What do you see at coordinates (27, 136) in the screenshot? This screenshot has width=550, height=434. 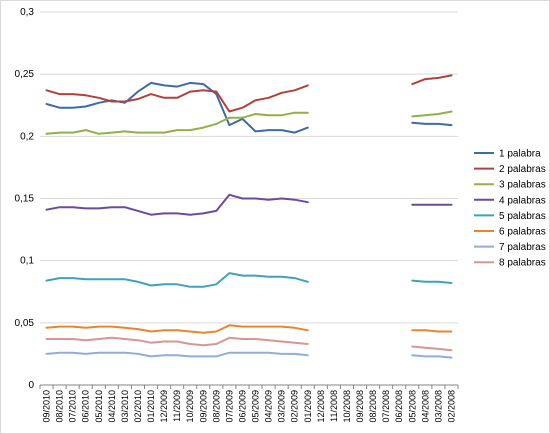 I see `y-tick-label-4: 0,2` at bounding box center [27, 136].